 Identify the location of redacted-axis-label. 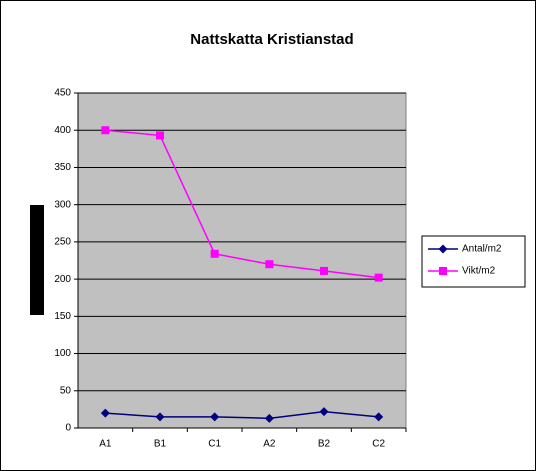
(37, 260).